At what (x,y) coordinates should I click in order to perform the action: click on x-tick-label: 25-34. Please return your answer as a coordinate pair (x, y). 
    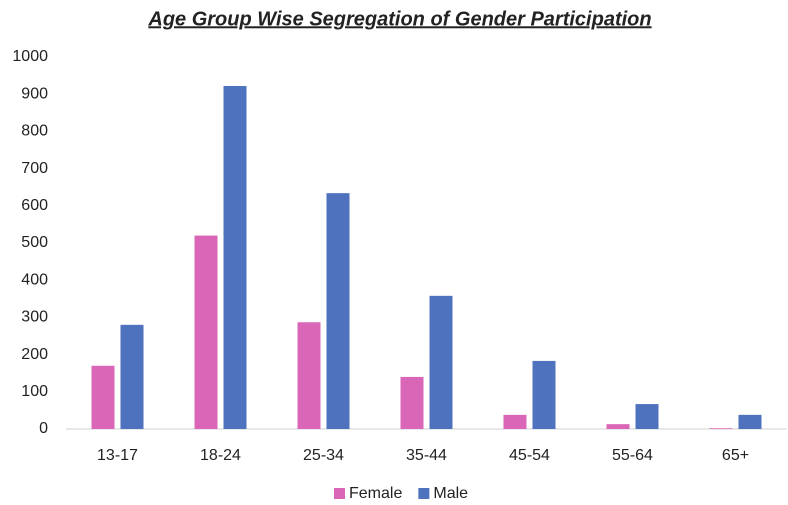
    Looking at the image, I should click on (323, 455).